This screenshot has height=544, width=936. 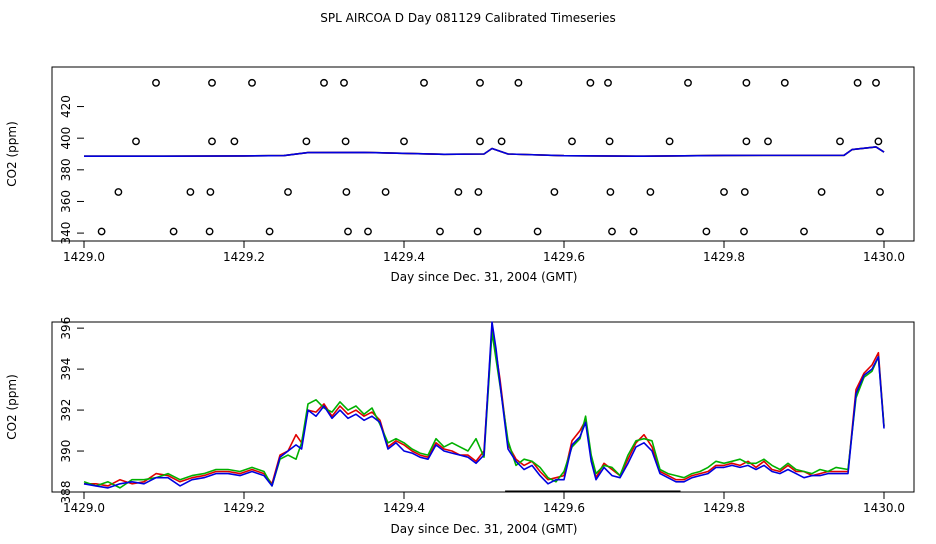 I want to click on bottom-x-tick-label: 1429.8, so click(x=724, y=508).